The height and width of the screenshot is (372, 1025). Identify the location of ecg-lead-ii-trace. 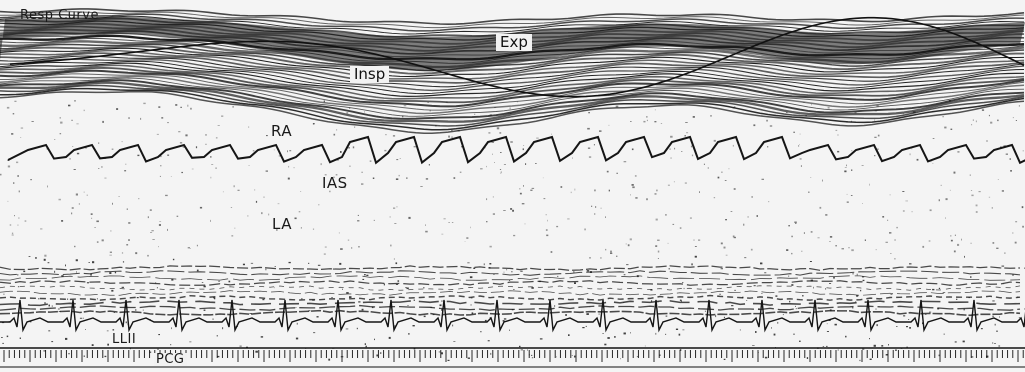
(512, 316).